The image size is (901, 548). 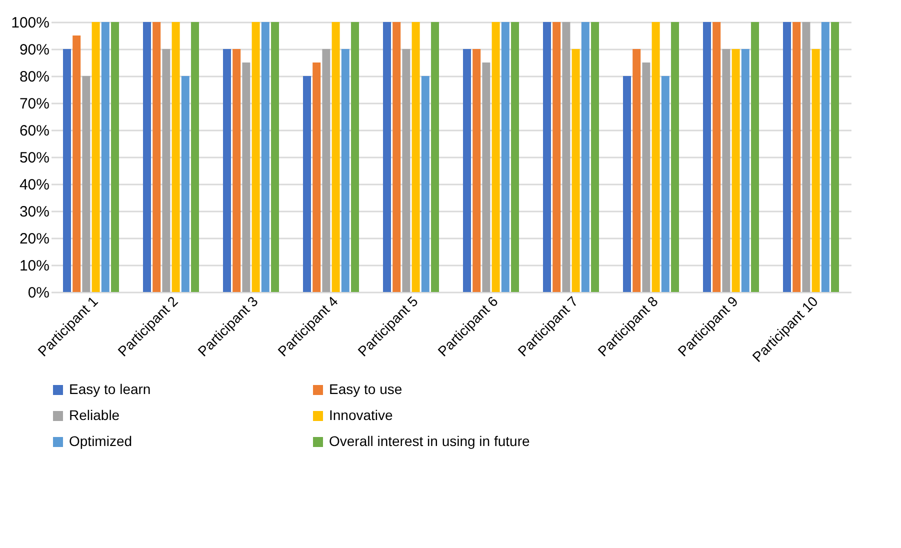 What do you see at coordinates (34, 239) in the screenshot?
I see `y-tick-label: 20%` at bounding box center [34, 239].